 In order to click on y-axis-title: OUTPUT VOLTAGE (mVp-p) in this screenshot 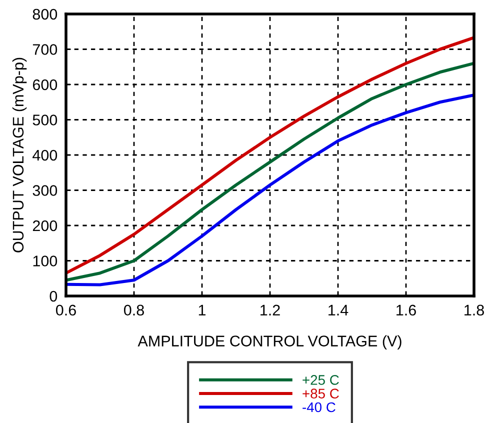, I will do `click(19, 155)`.